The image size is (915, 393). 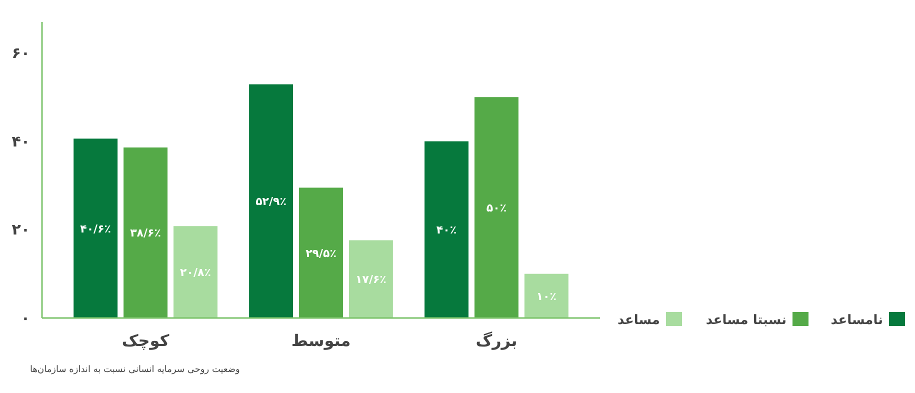 I want to click on text: وضعیت روحی سرمایه انسانی نسبت به اندازه سازمان‌ها, so click(x=135, y=370).